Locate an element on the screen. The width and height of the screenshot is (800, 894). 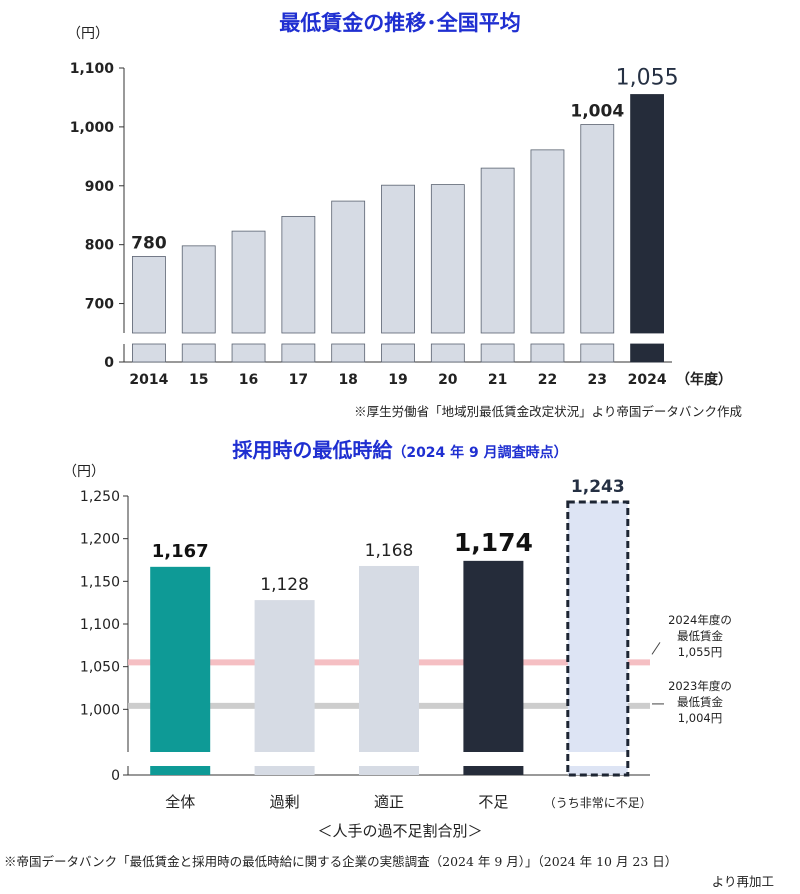
chart2-x-tick-label: 過剰 is located at coordinates (285, 802).